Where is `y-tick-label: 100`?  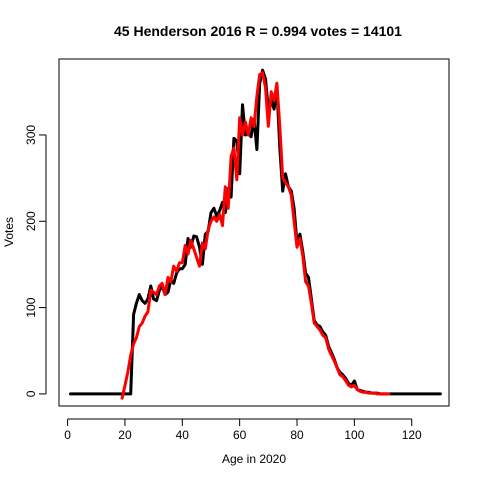 y-tick-label: 100 is located at coordinates (31, 307).